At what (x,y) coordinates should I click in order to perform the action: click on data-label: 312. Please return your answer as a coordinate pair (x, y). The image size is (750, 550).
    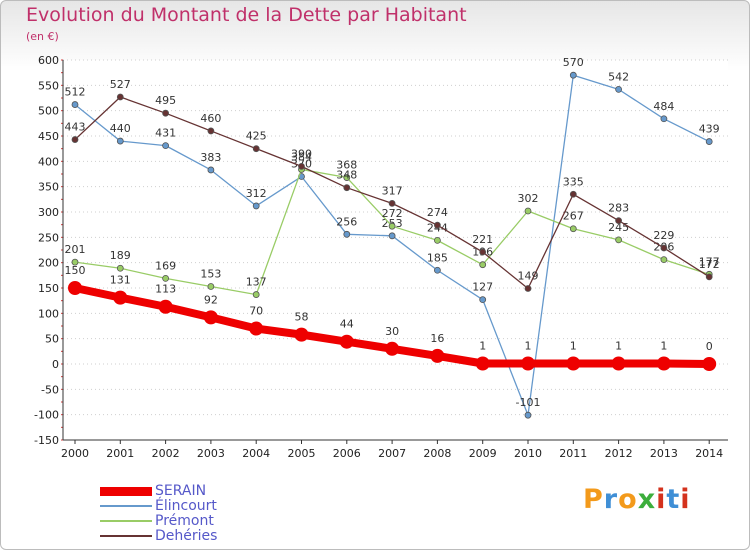
    Looking at the image, I should click on (256, 193).